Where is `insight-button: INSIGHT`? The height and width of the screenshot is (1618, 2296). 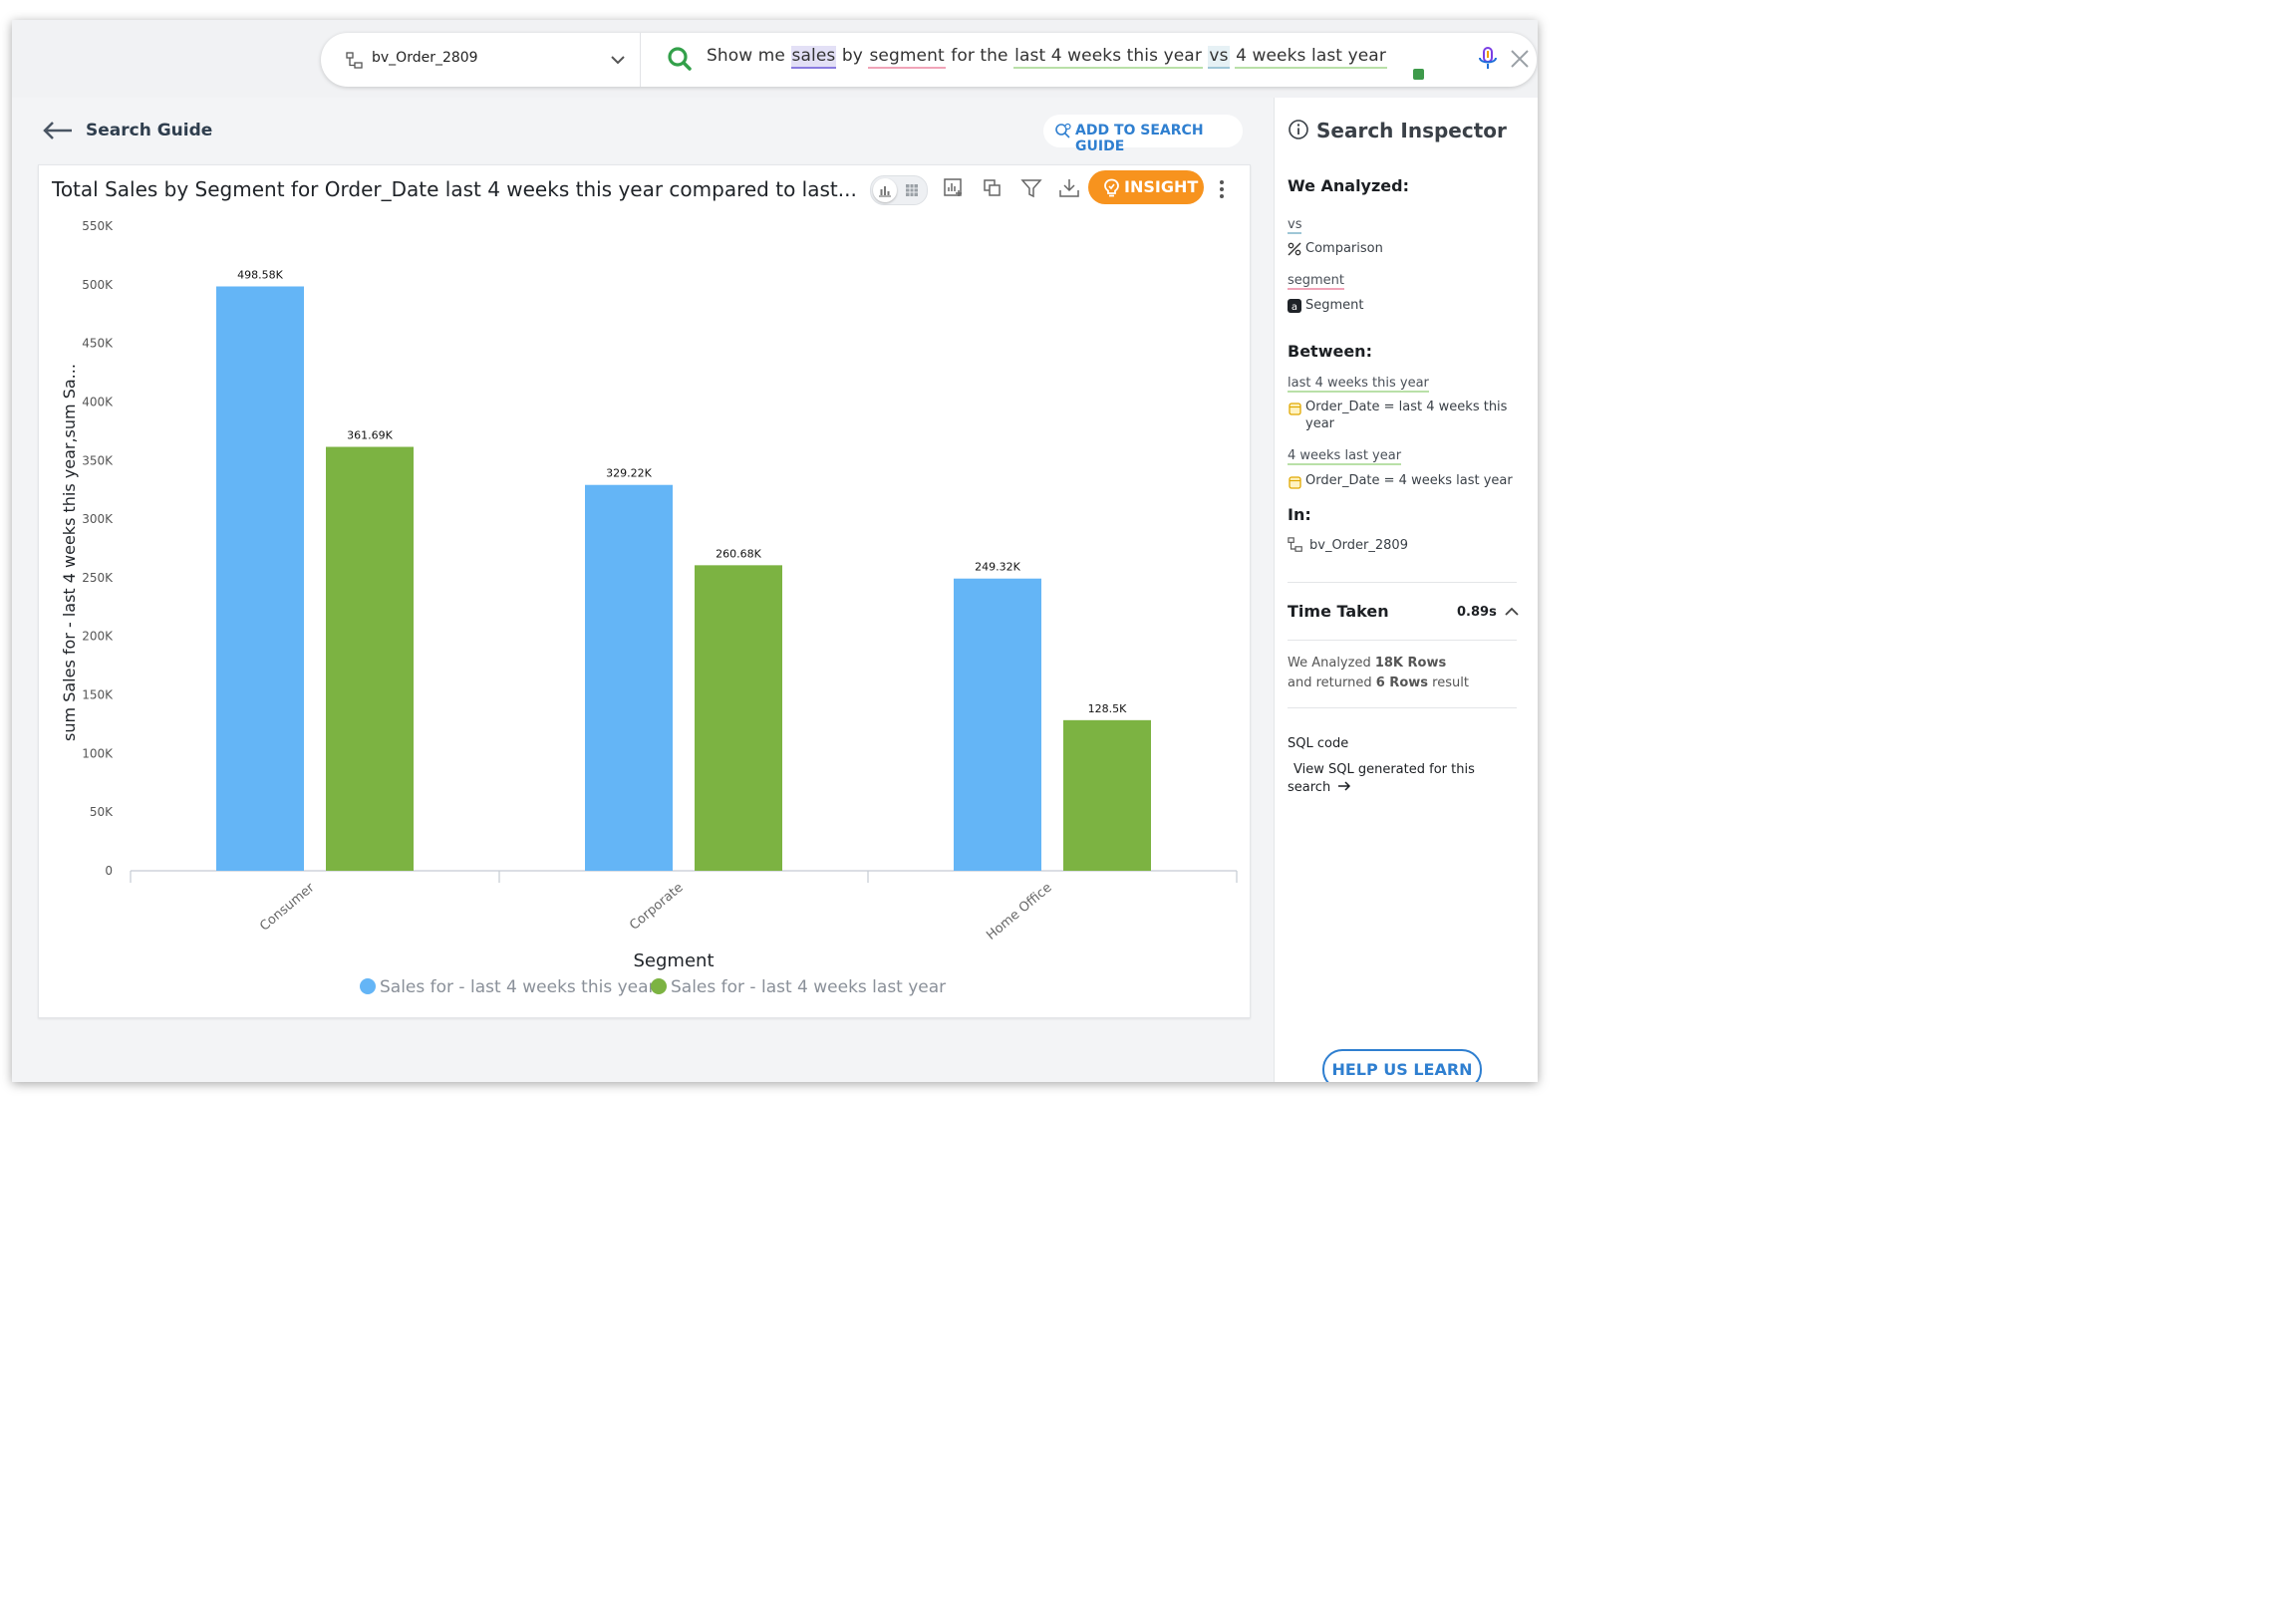
insight-button: INSIGHT is located at coordinates (1146, 187).